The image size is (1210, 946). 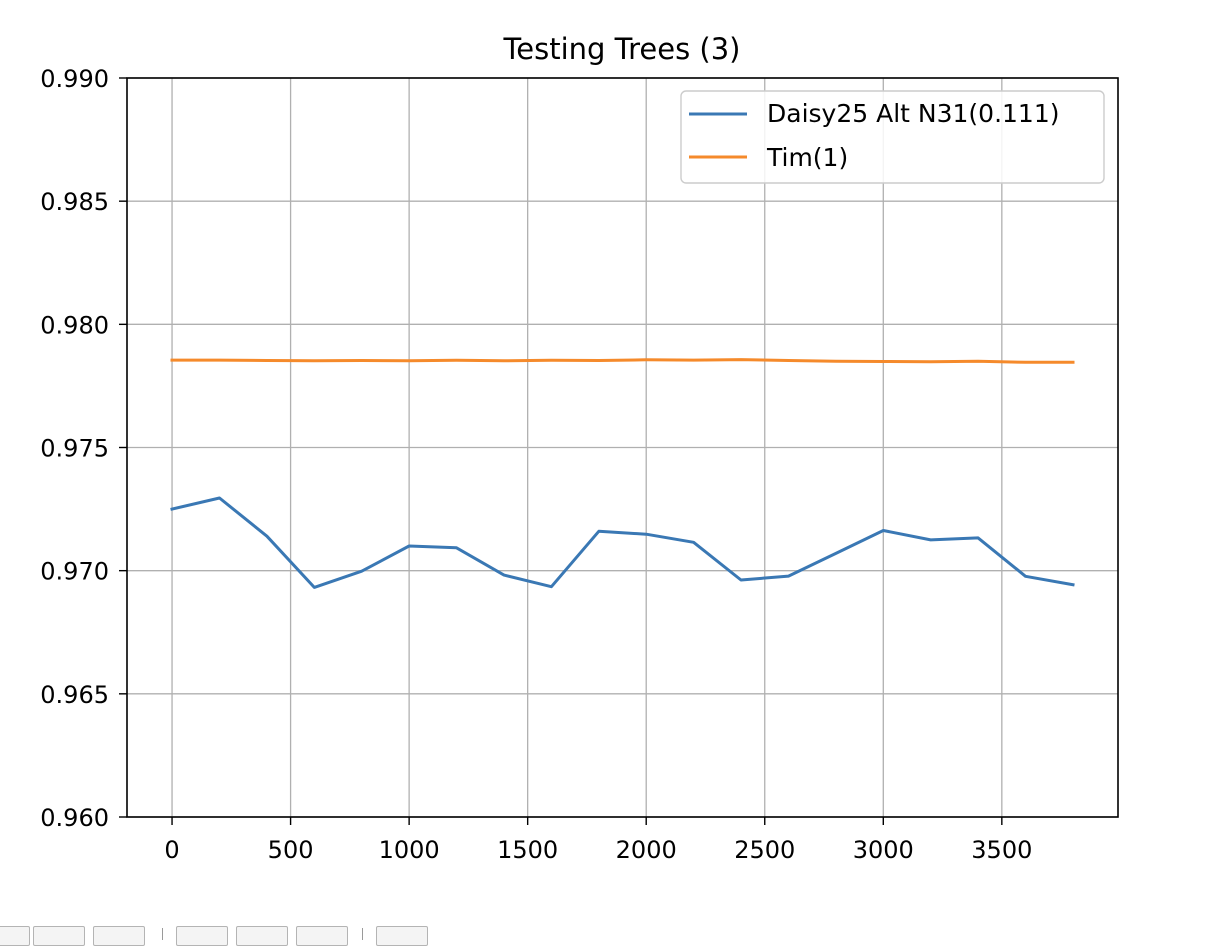 What do you see at coordinates (74, 449) in the screenshot?
I see `y-tick-label: 0.975` at bounding box center [74, 449].